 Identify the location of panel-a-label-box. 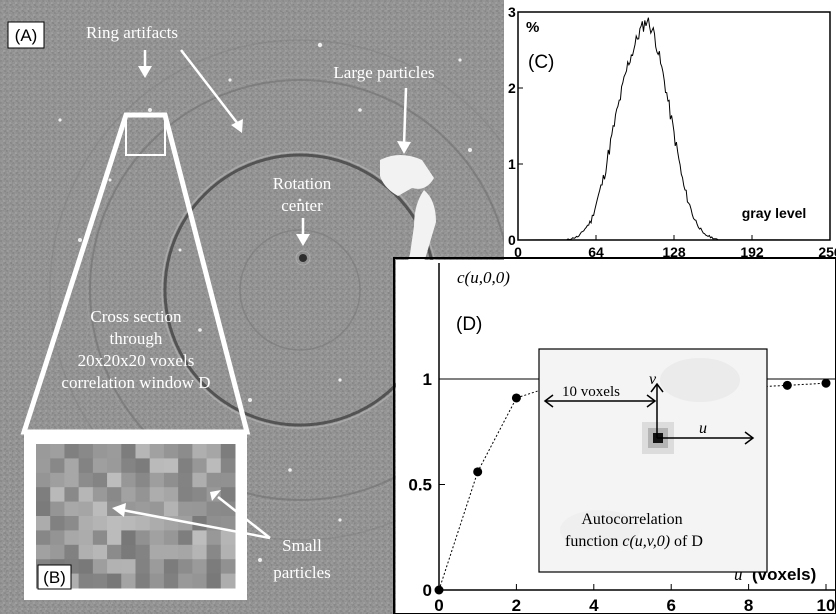
(26, 35).